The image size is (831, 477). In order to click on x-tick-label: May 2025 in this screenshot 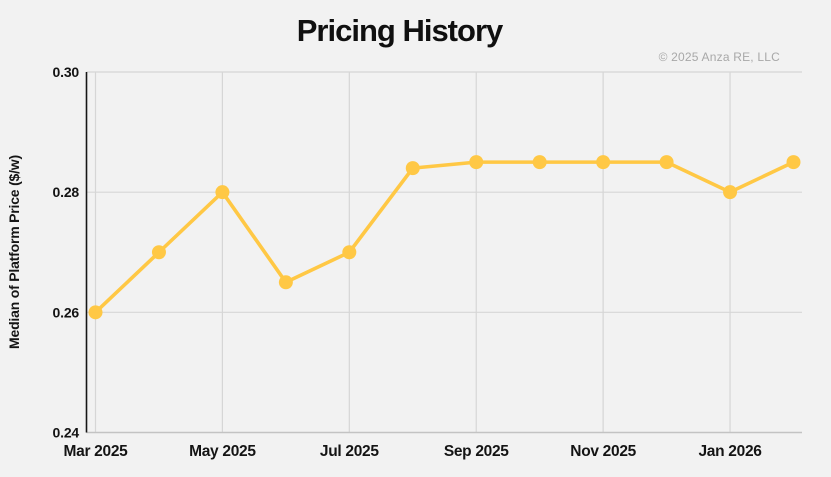, I will do `click(222, 451)`.